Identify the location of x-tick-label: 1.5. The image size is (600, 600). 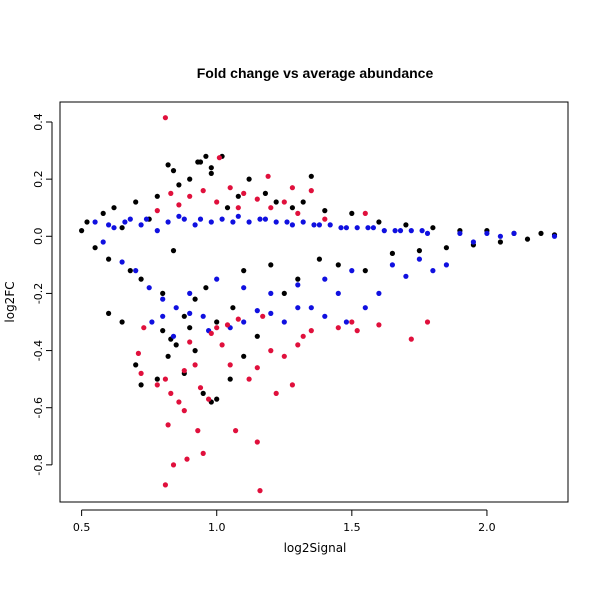
(352, 527).